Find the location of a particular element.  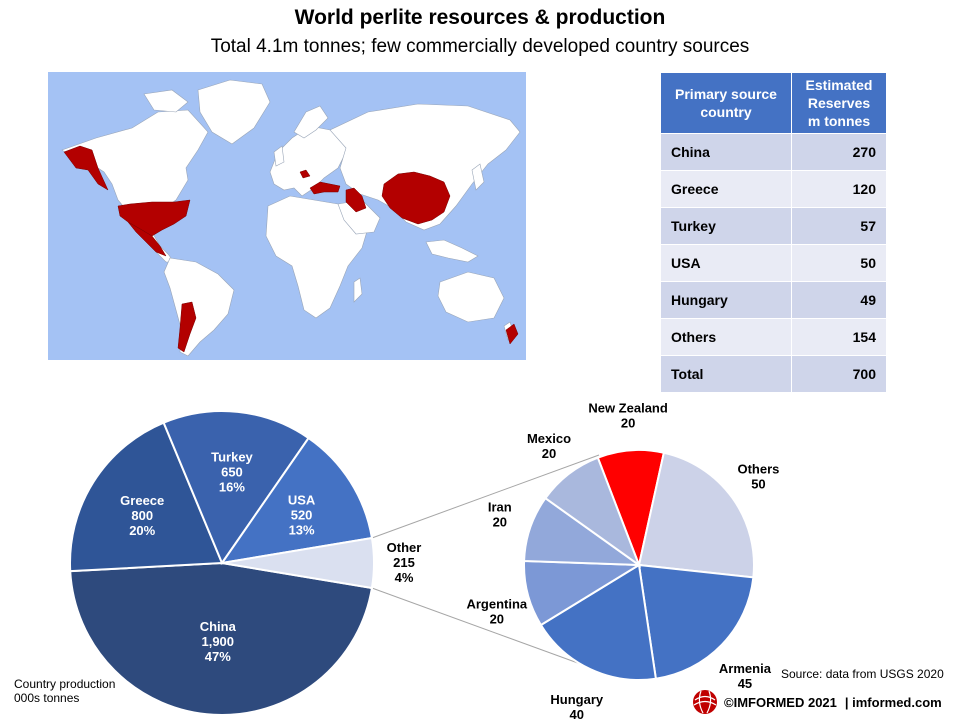

highlight-china is located at coordinates (416, 198).